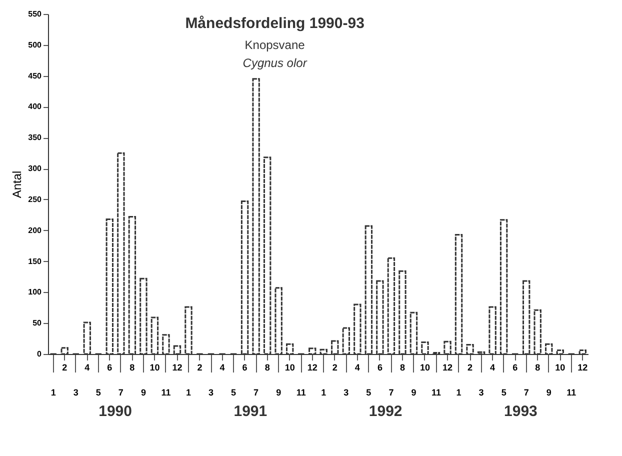 The image size is (622, 456). What do you see at coordinates (115, 411) in the screenshot?
I see `text: 1990` at bounding box center [115, 411].